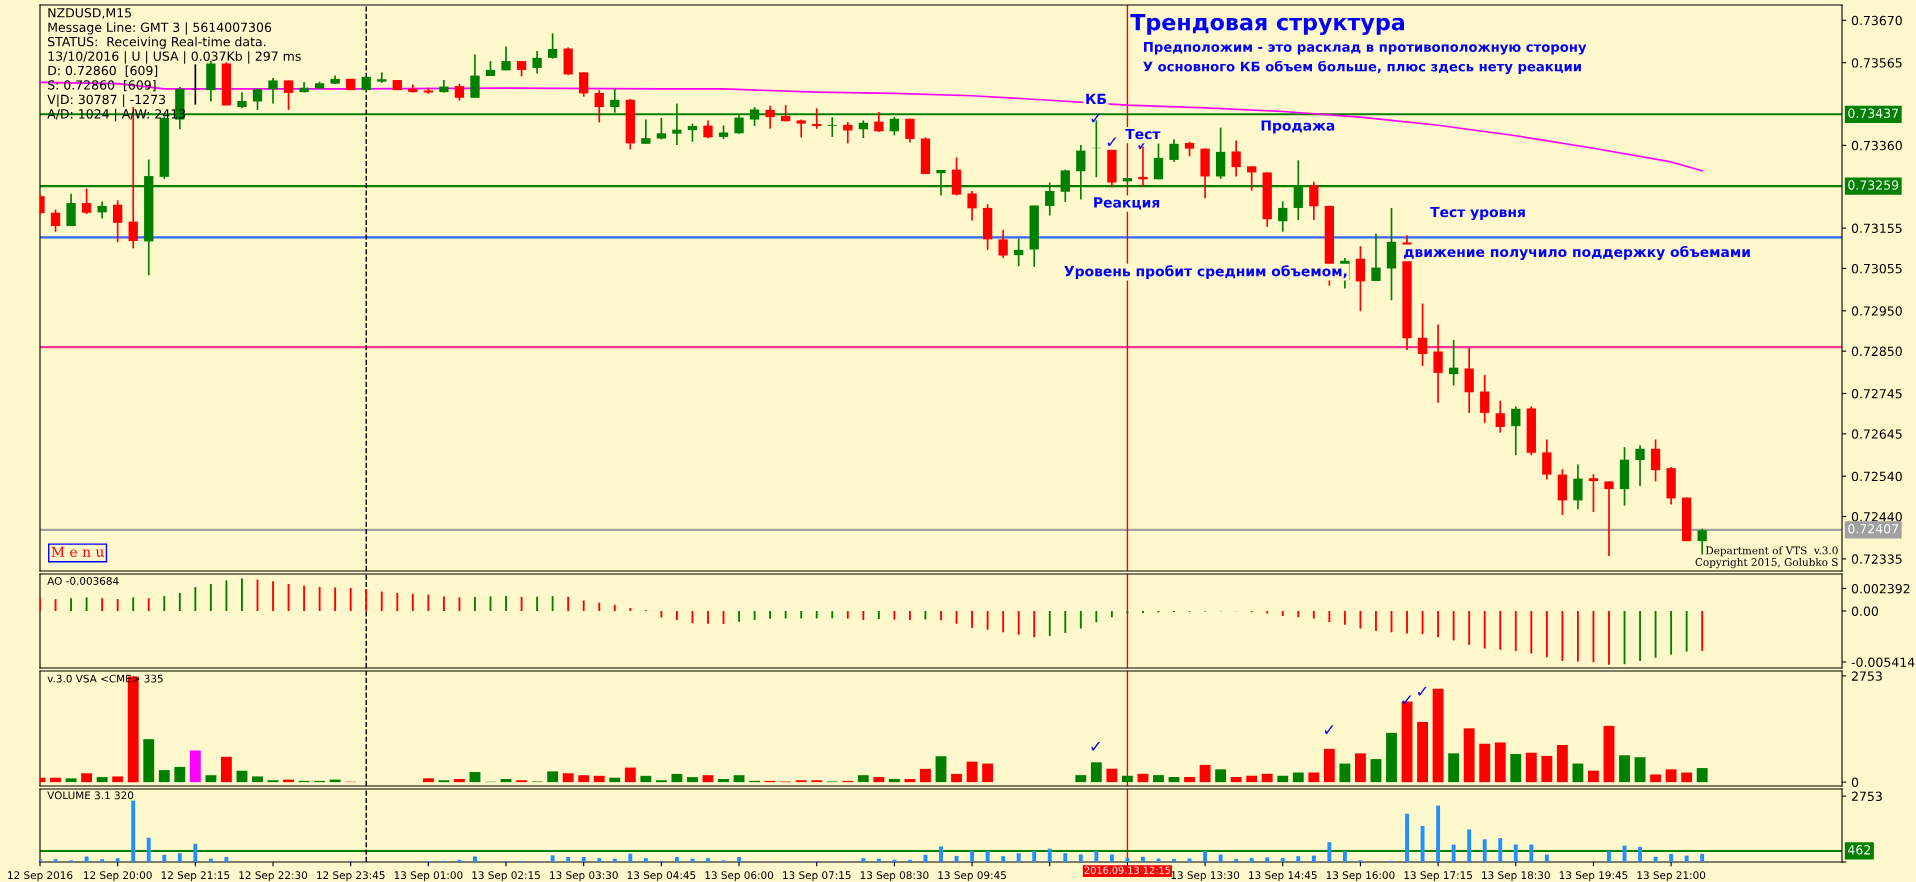 This screenshot has height=882, width=1916. Describe the element at coordinates (1876, 20) in the screenshot. I see `y-tick-label: 0.73670` at that location.